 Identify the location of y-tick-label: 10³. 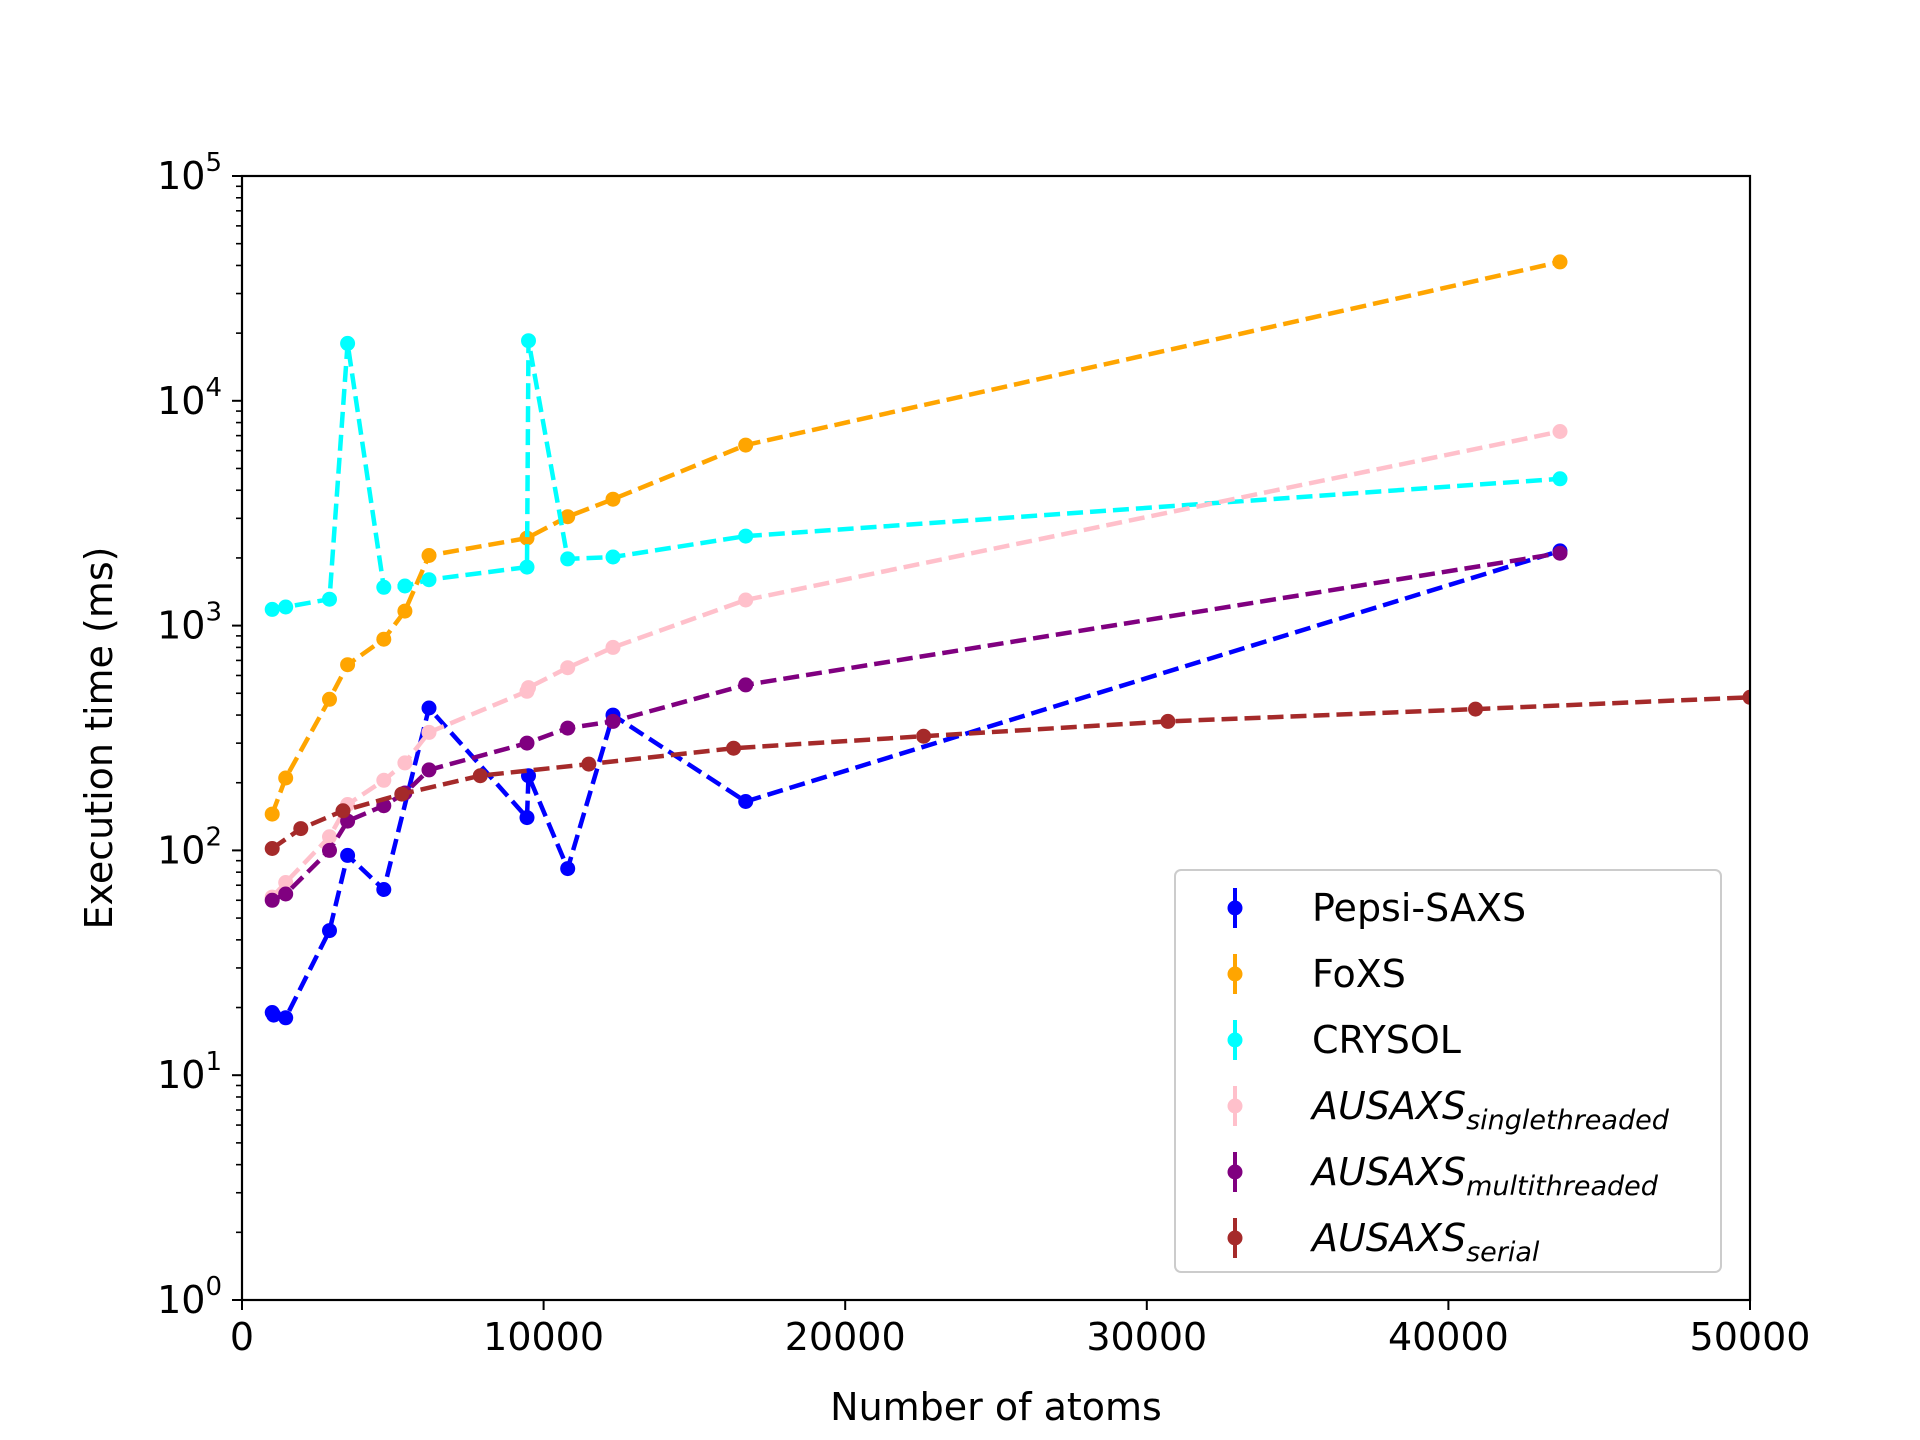
(189, 623).